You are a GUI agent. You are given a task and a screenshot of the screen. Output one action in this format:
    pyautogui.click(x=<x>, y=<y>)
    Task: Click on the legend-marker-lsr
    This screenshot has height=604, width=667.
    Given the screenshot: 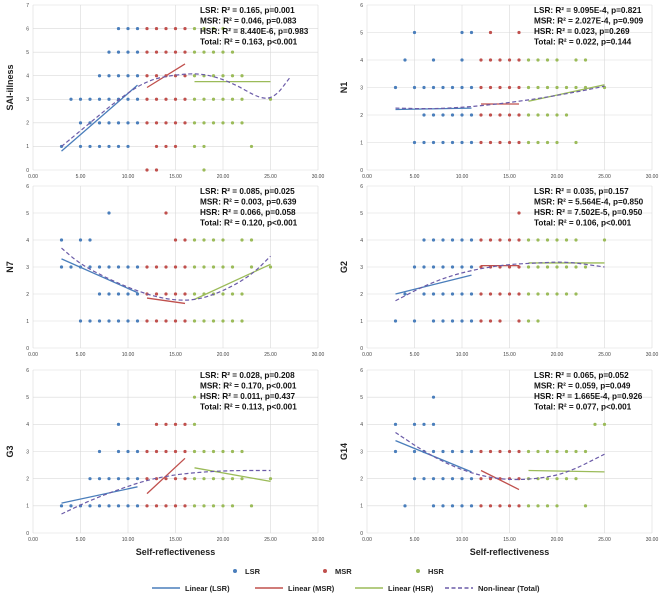 What is the action you would take?
    pyautogui.click(x=235, y=571)
    